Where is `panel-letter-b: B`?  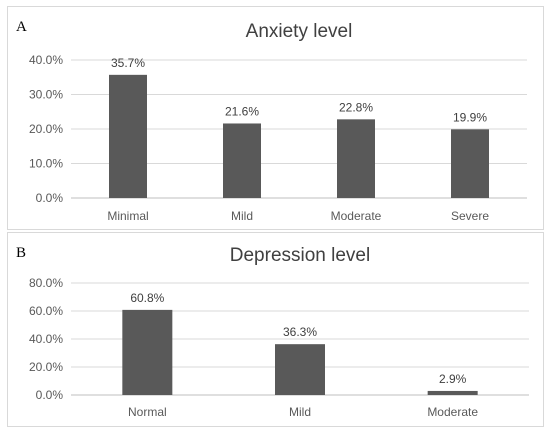 panel-letter-b: B is located at coordinates (21, 253).